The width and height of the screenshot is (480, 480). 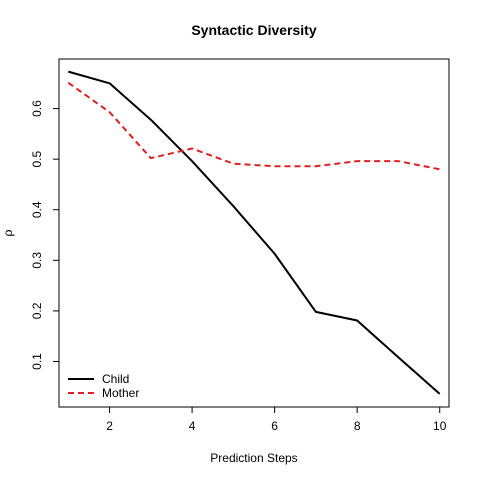 What do you see at coordinates (37, 361) in the screenshot?
I see `y-tick-label: 0.1` at bounding box center [37, 361].